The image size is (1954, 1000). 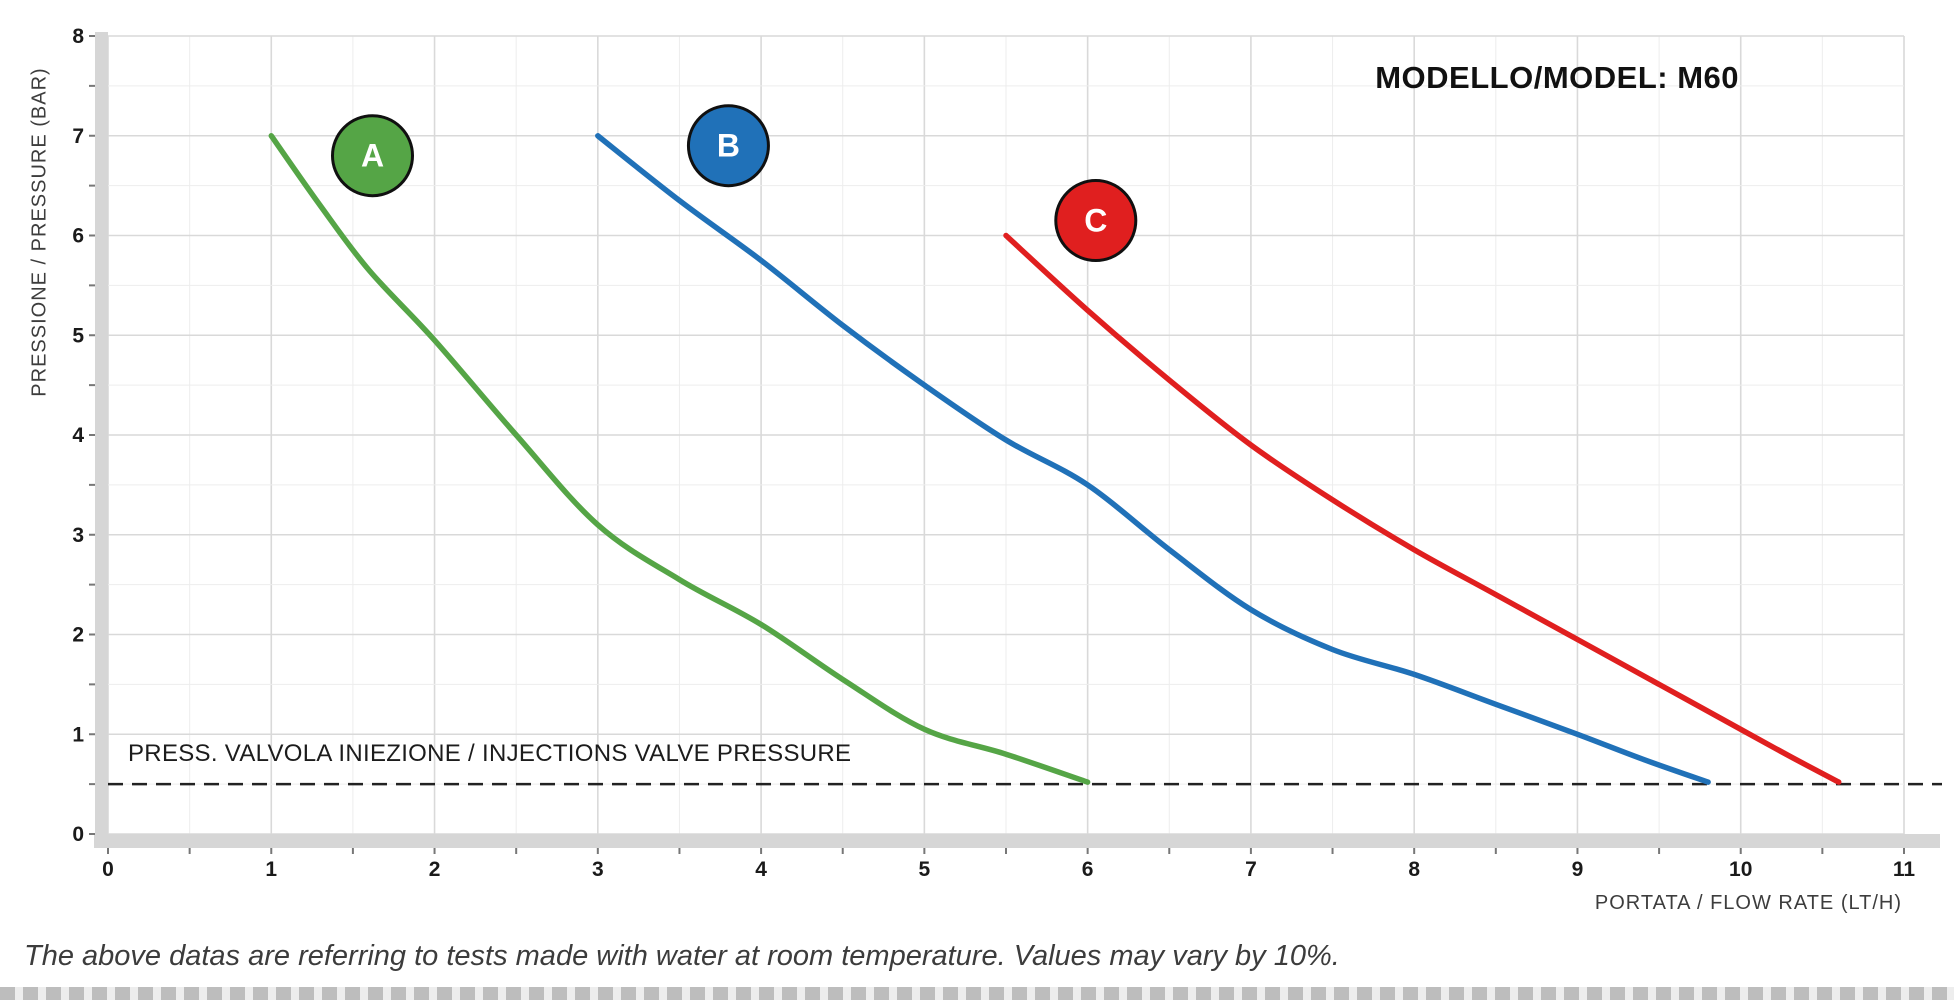 What do you see at coordinates (78, 36) in the screenshot?
I see `y-tick-label: 8` at bounding box center [78, 36].